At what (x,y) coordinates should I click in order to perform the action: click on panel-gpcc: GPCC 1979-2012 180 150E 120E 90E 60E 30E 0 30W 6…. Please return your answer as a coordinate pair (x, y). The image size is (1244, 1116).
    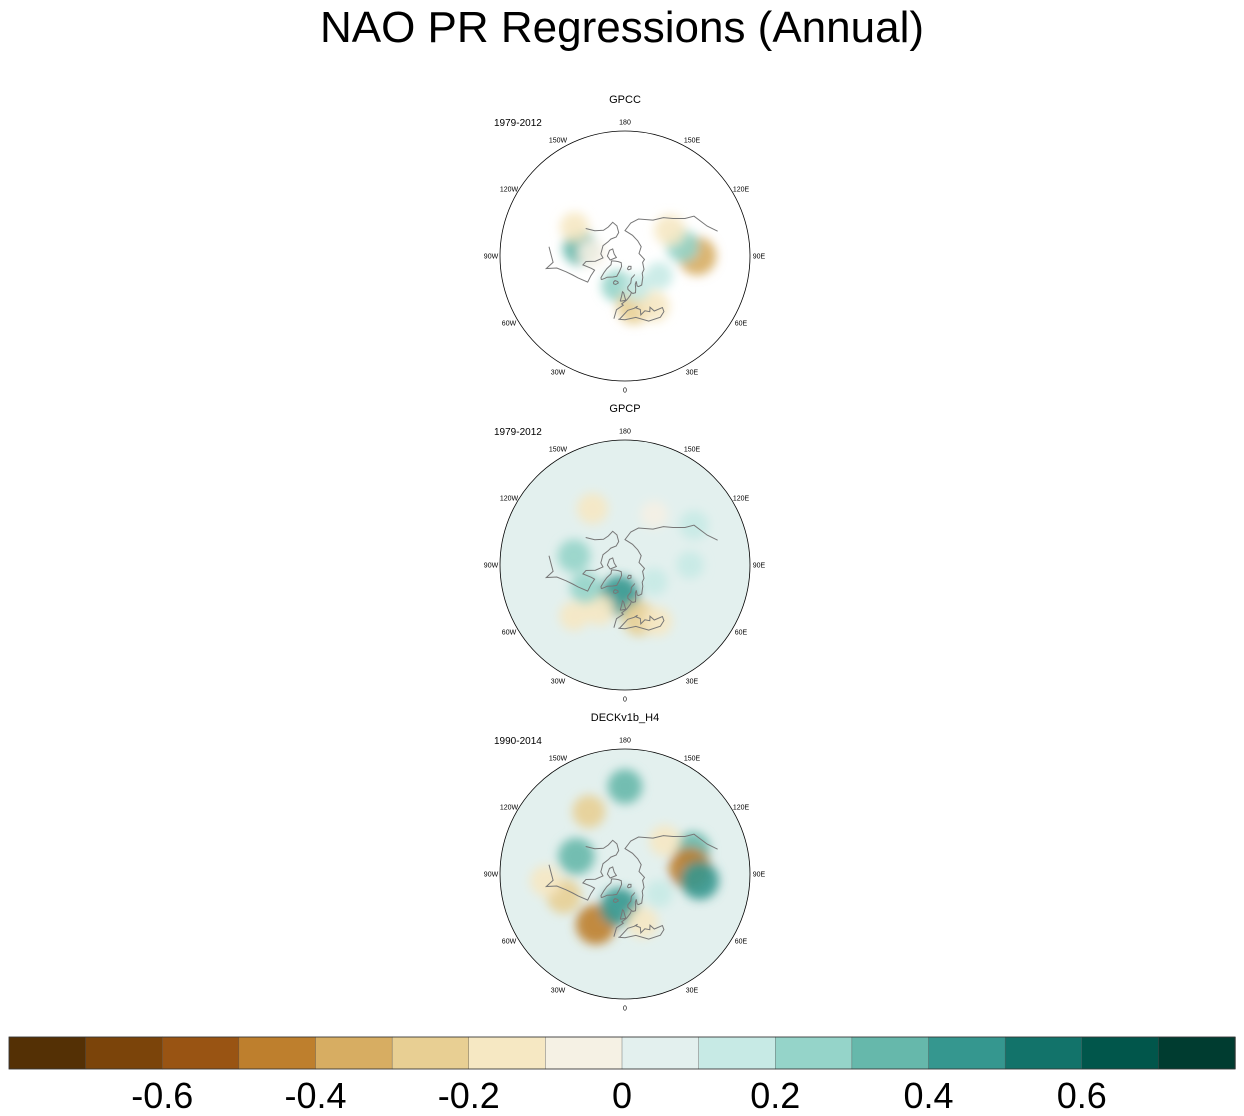
    Looking at the image, I should click on (625, 244).